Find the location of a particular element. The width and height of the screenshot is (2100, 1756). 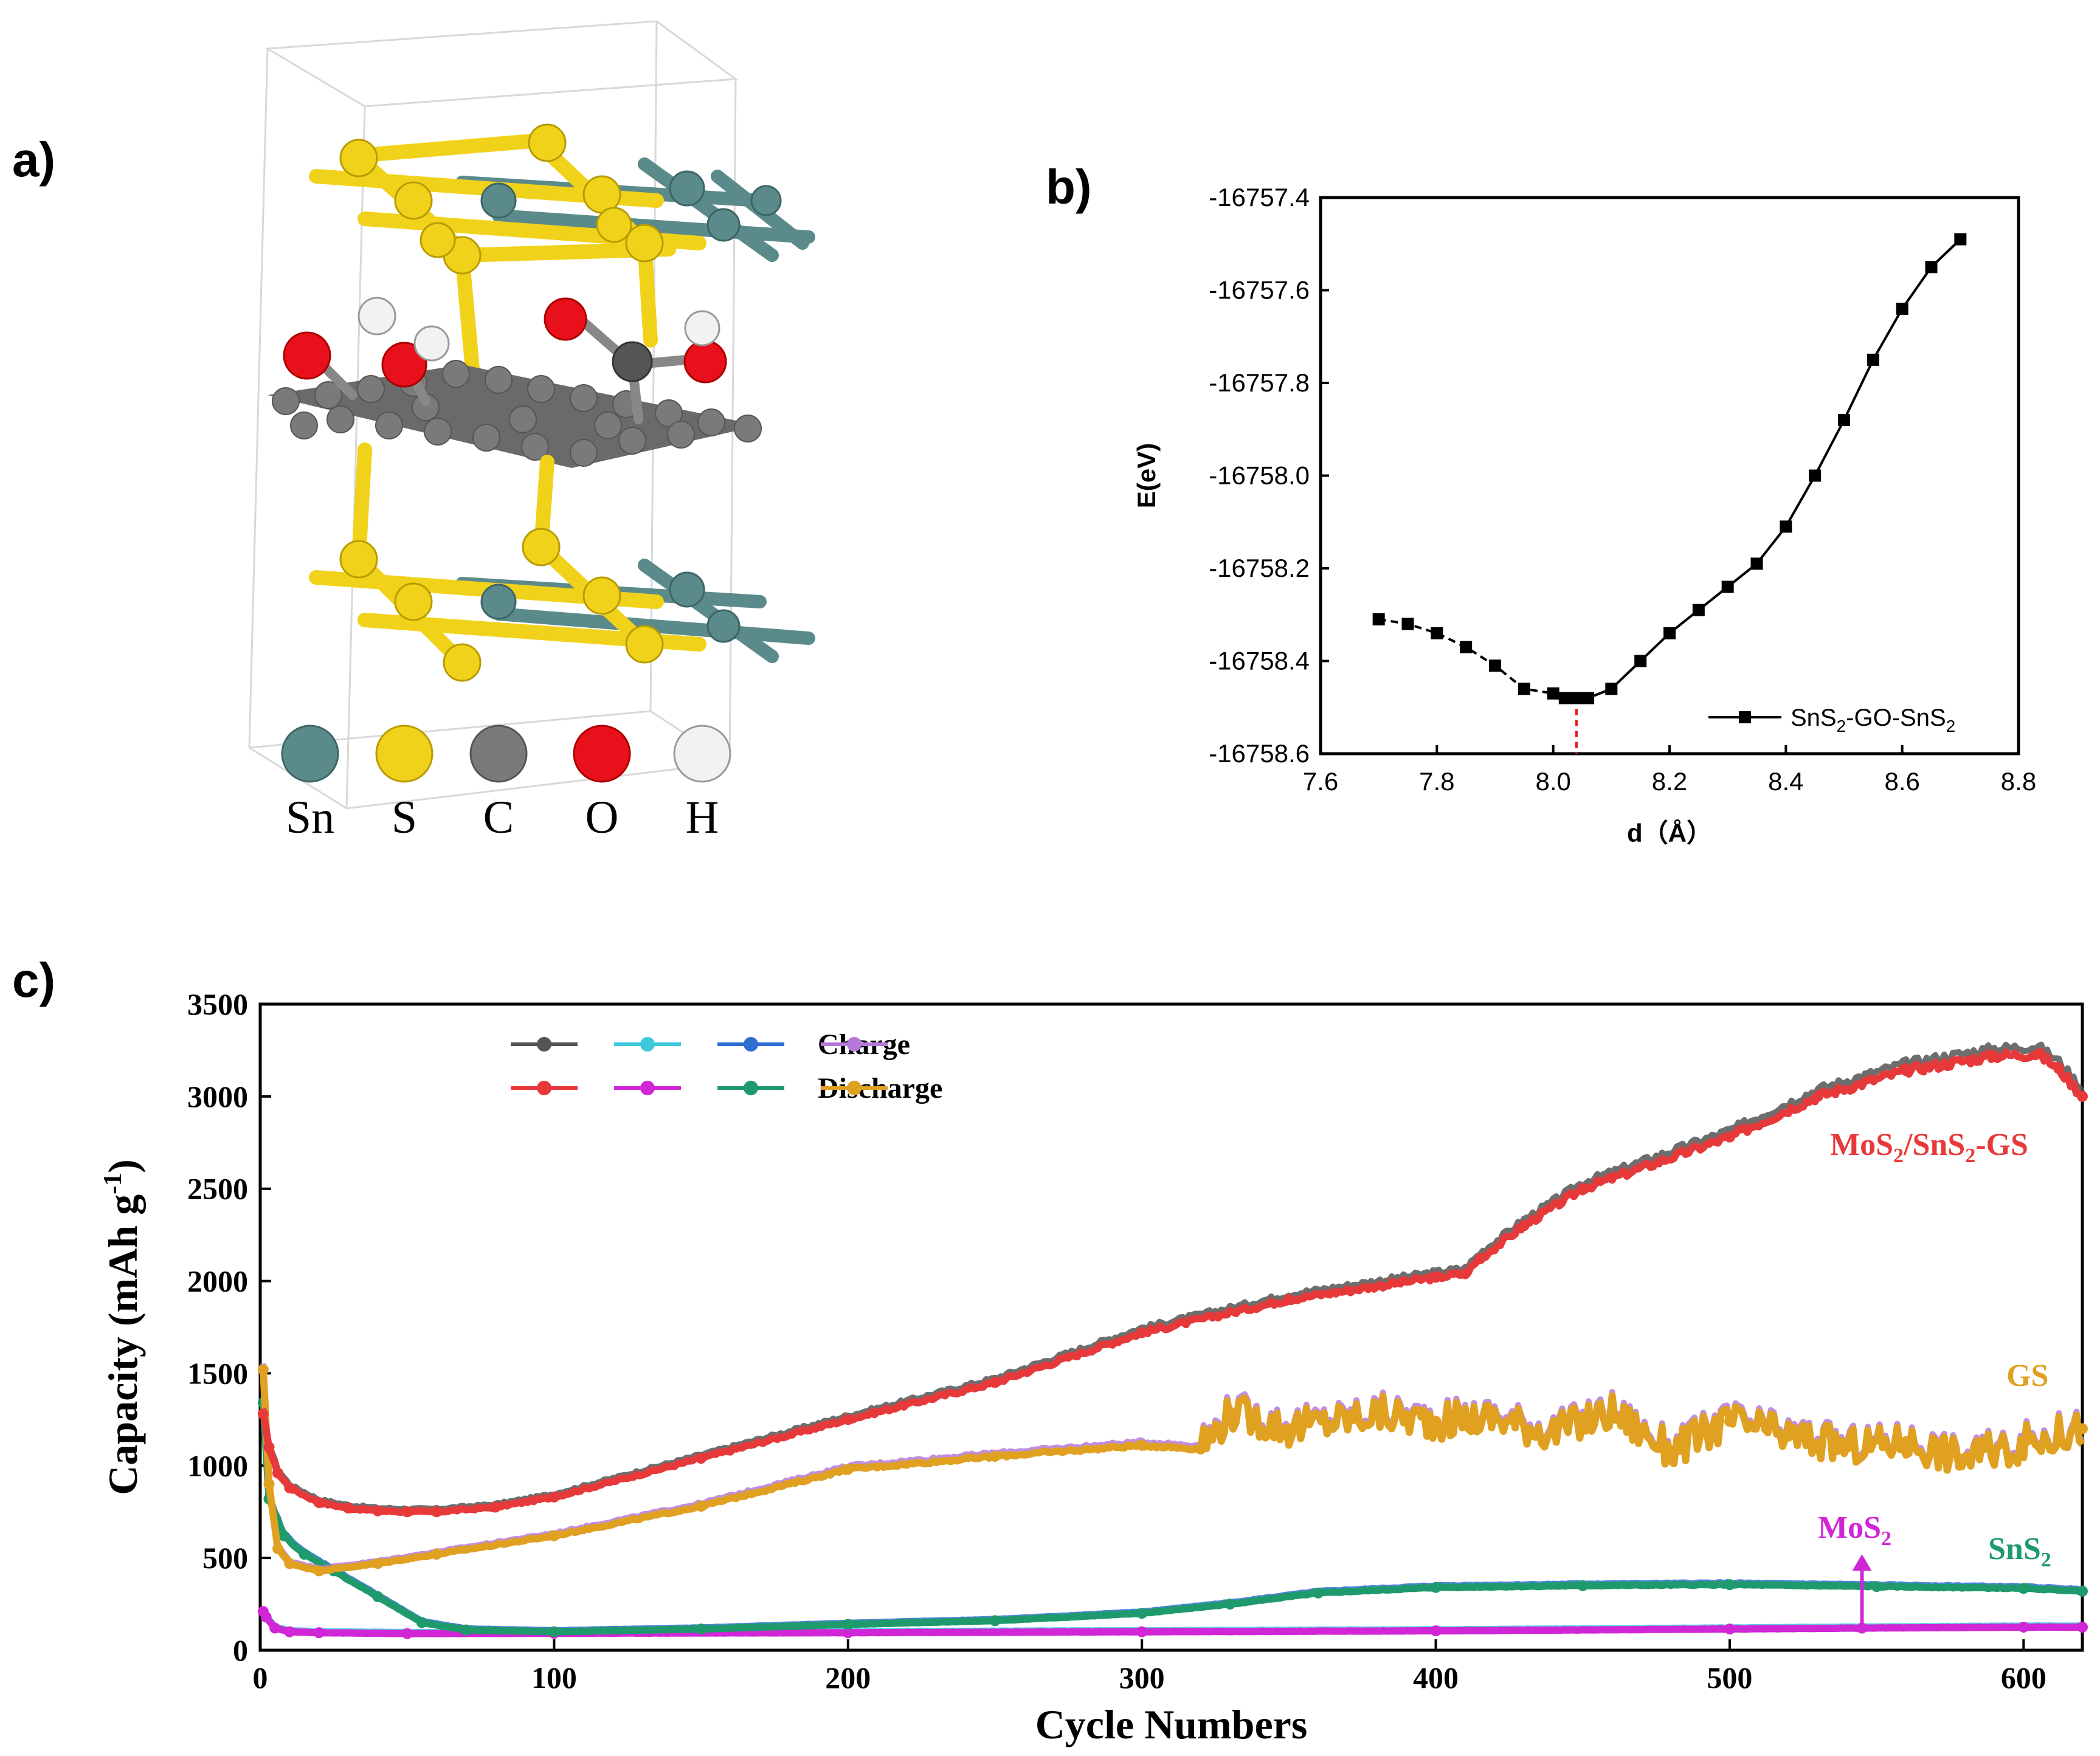

legend-label-sn: Sn is located at coordinates (310, 817).